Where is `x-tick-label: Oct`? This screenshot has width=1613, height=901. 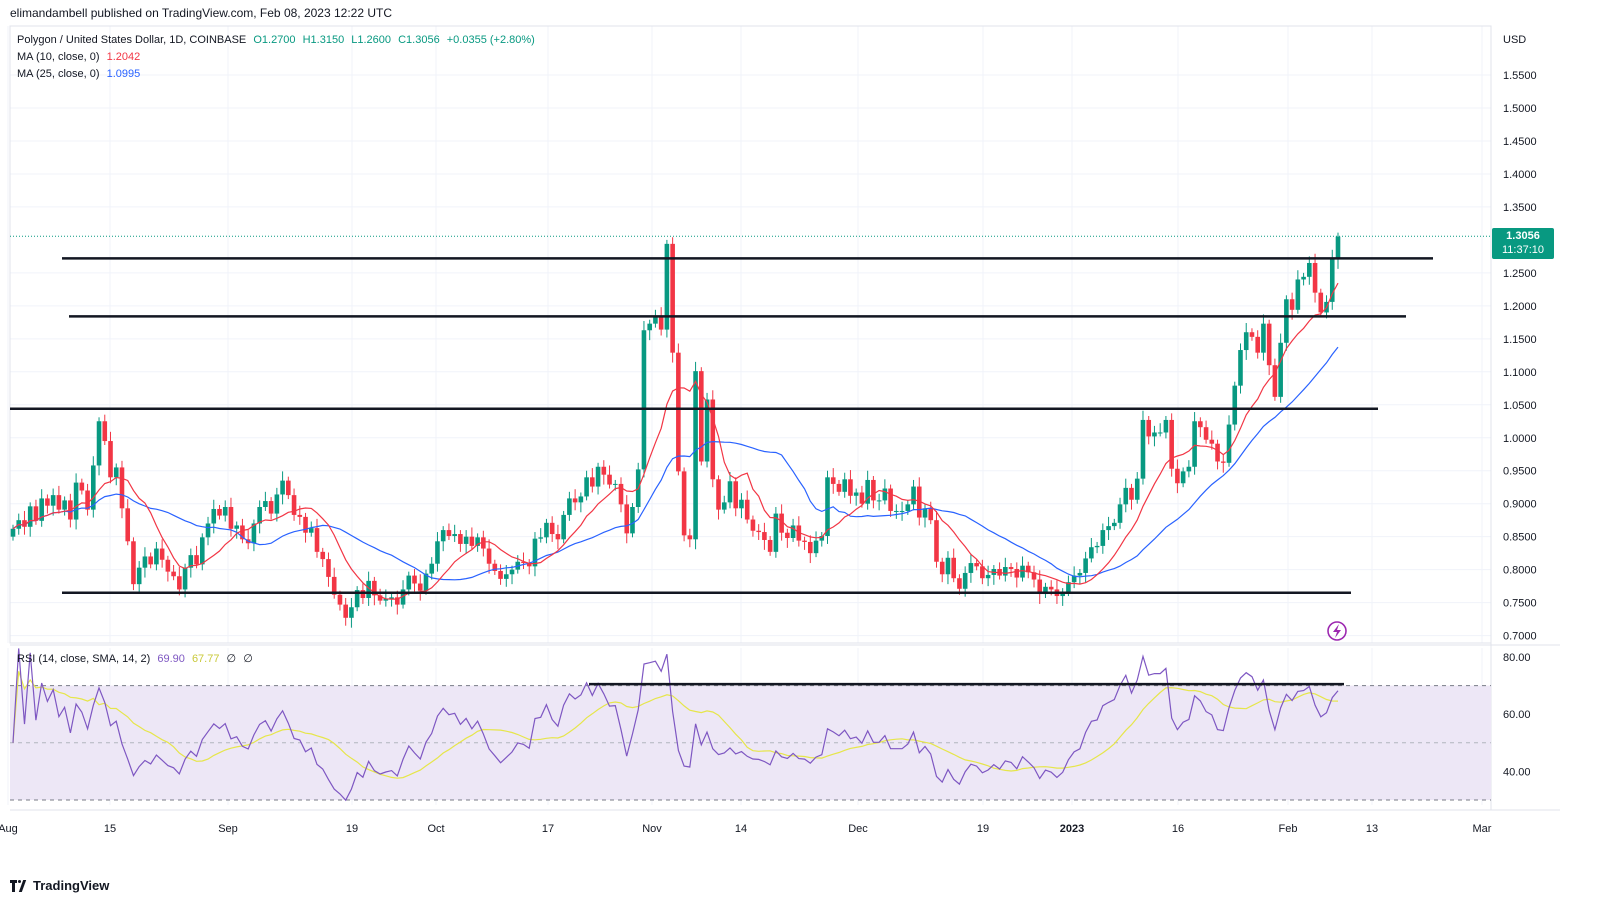
x-tick-label: Oct is located at coordinates (435, 829).